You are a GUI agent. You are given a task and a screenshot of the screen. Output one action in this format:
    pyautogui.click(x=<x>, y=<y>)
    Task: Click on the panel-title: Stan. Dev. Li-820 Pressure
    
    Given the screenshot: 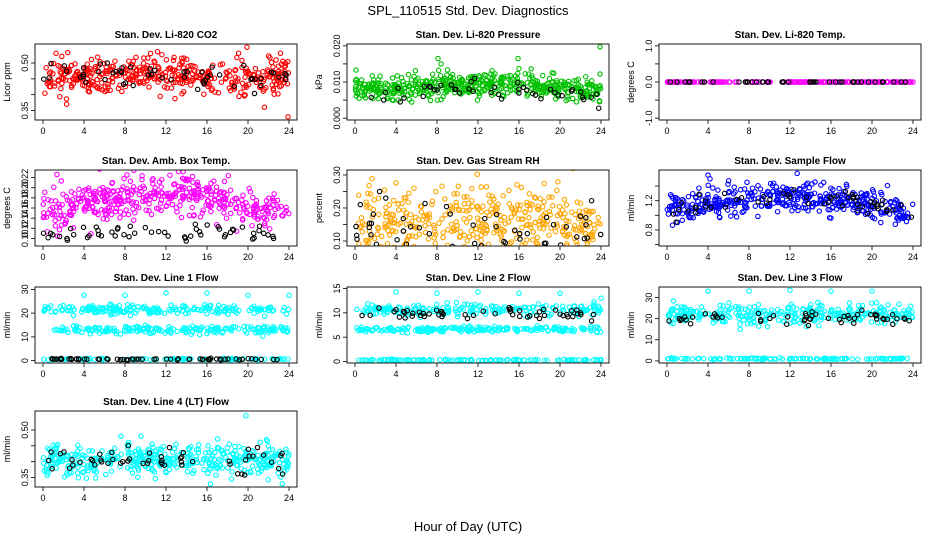 What is the action you would take?
    pyautogui.click(x=478, y=35)
    